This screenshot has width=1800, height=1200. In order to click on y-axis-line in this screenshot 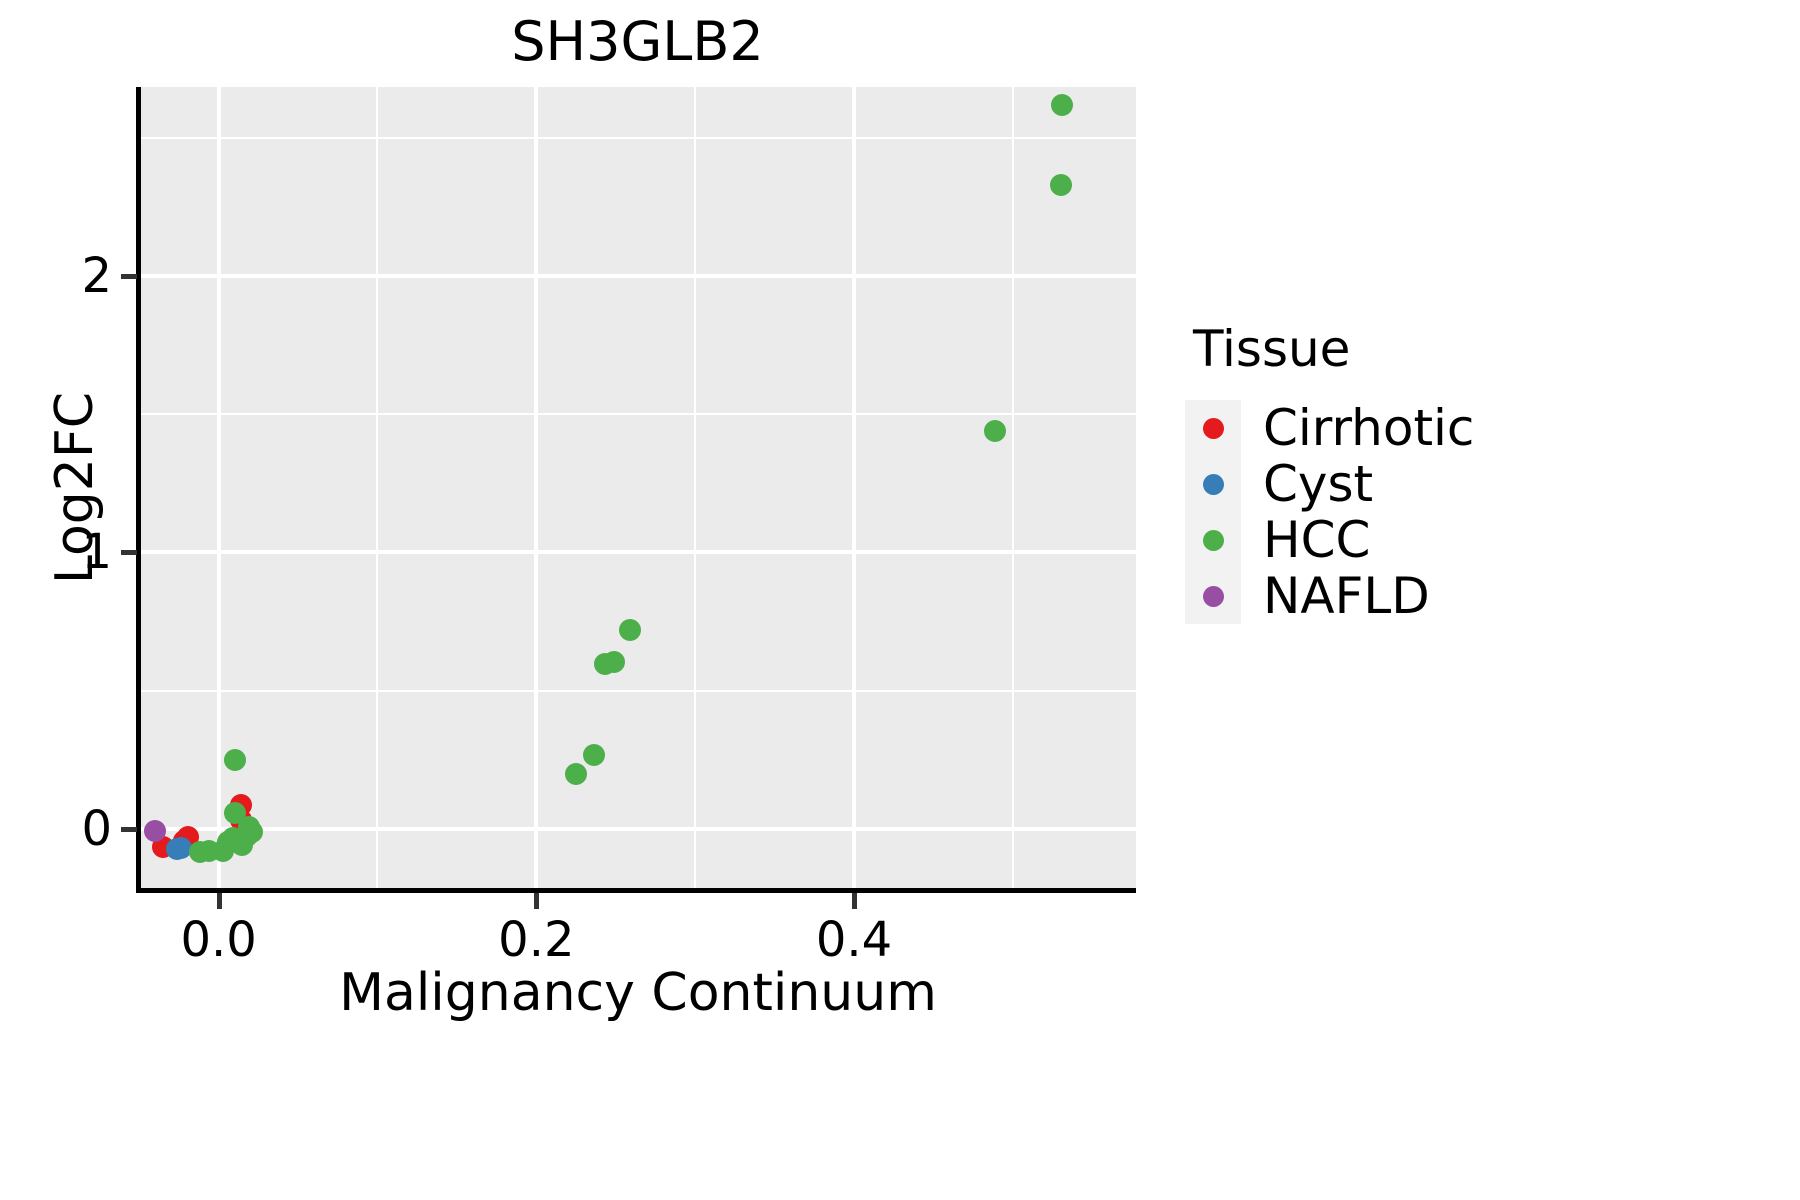, I will do `click(138, 487)`.